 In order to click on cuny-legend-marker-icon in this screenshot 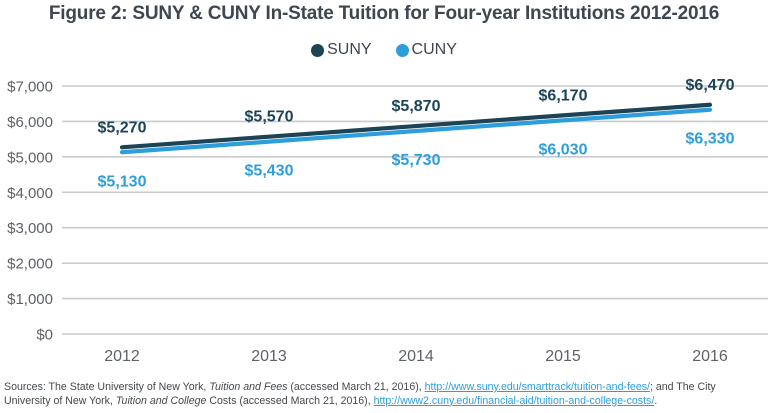, I will do `click(402, 50)`.